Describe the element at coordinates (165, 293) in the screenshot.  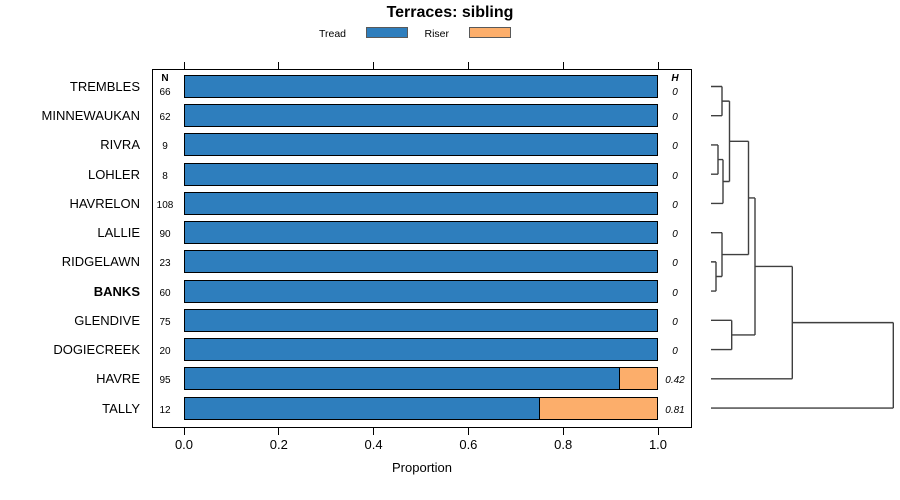
I see `n-value: 60` at that location.